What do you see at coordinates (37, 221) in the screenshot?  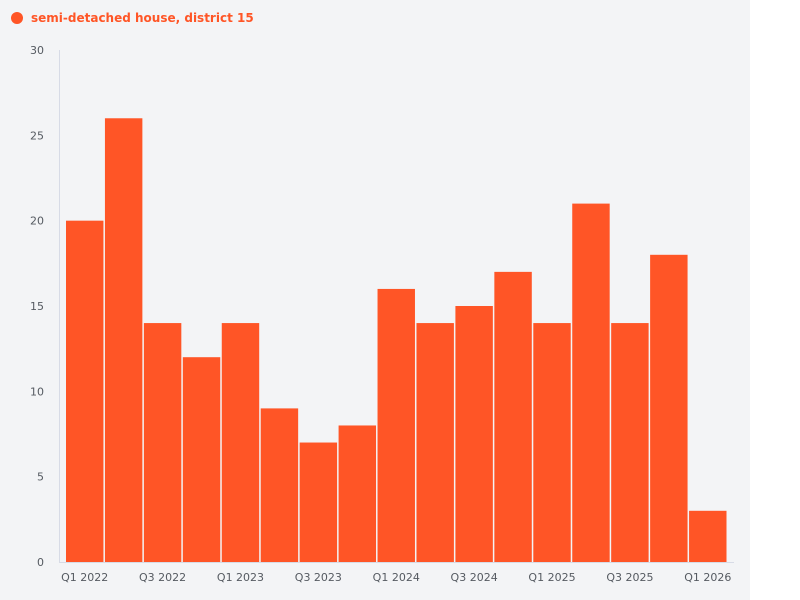 I see `y-tick-label: 20` at bounding box center [37, 221].